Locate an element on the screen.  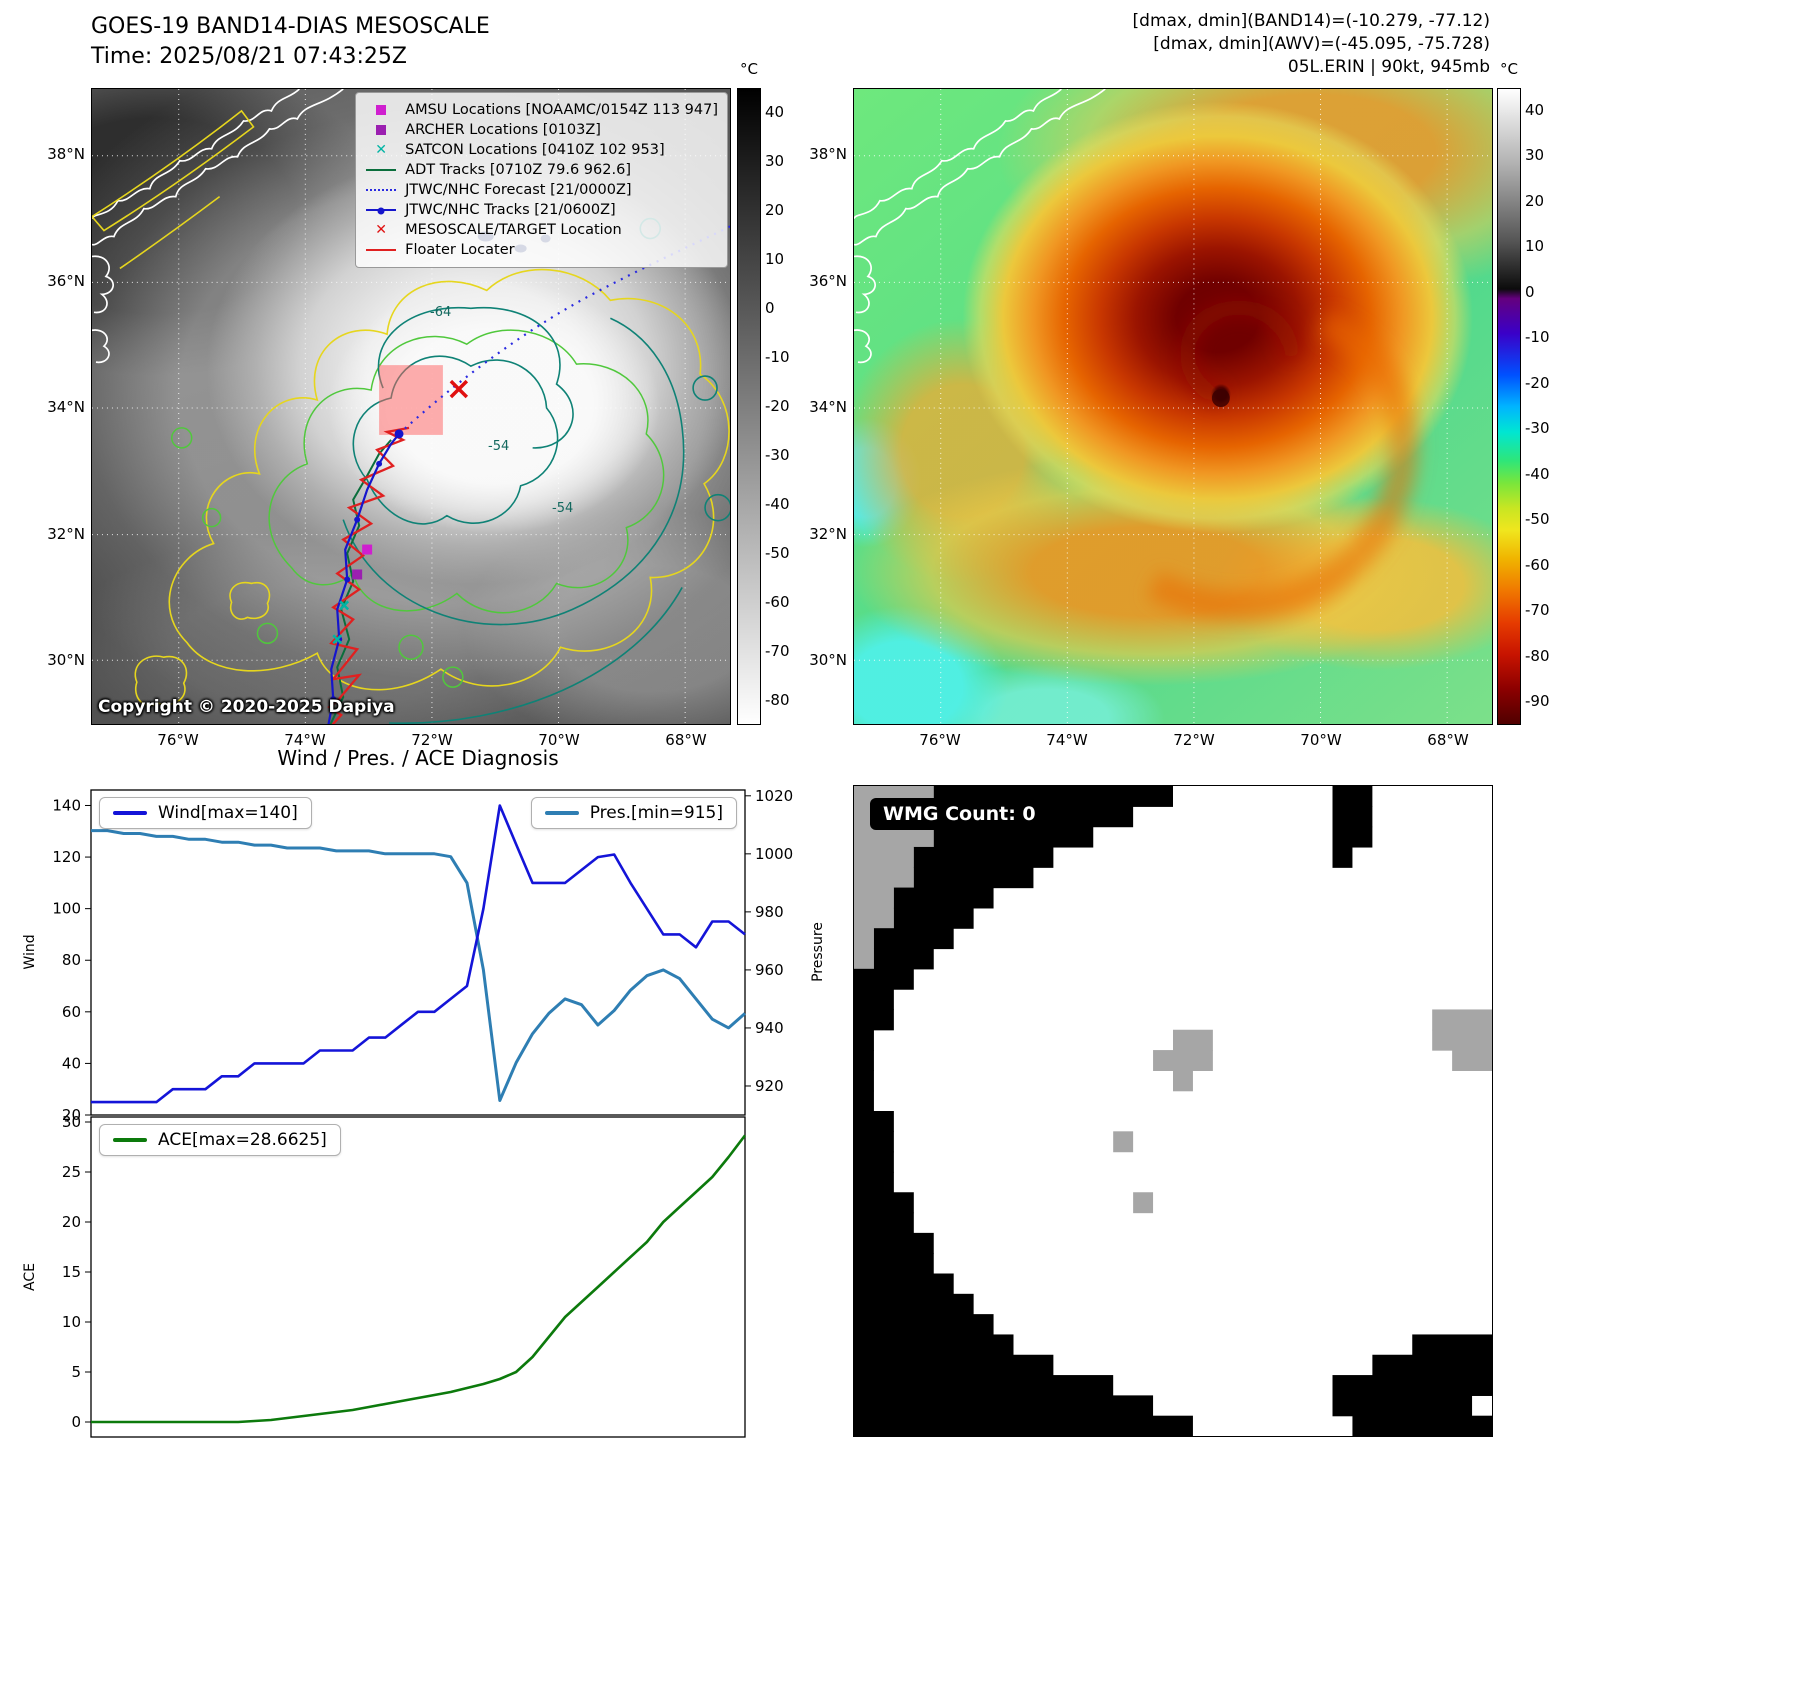
lon-tick-label: 68°W is located at coordinates (686, 740).